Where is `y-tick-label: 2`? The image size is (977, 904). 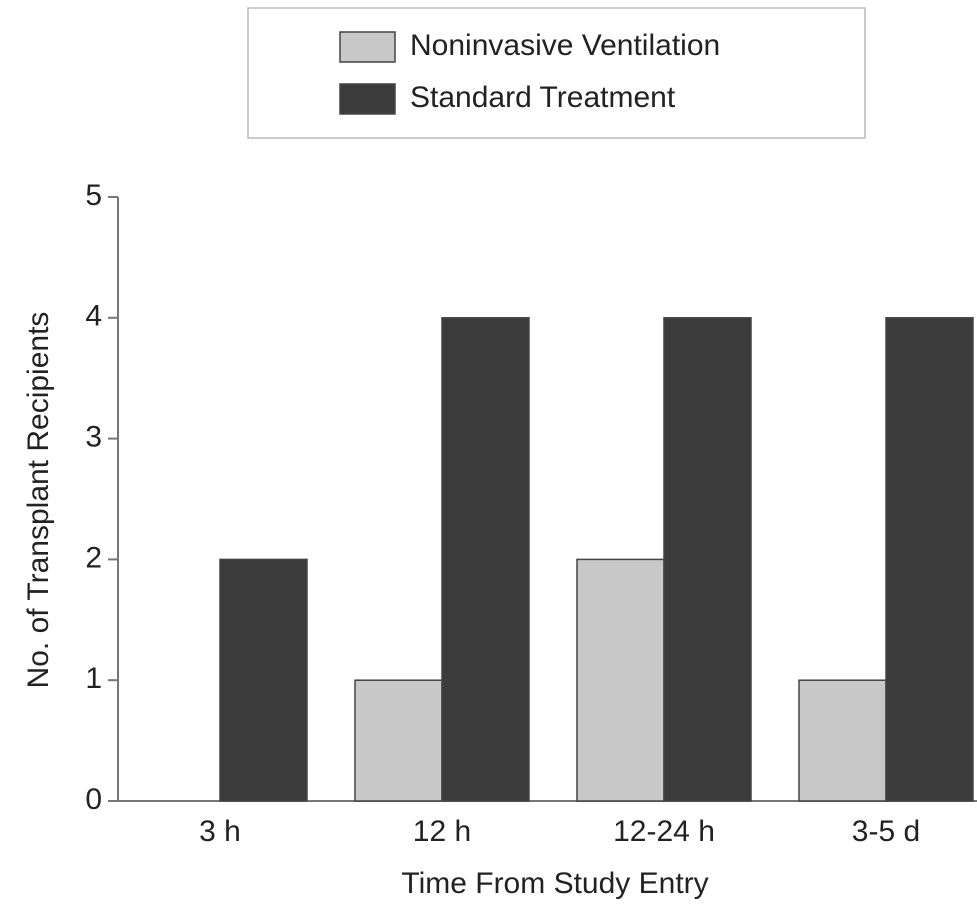 y-tick-label: 2 is located at coordinates (93, 557).